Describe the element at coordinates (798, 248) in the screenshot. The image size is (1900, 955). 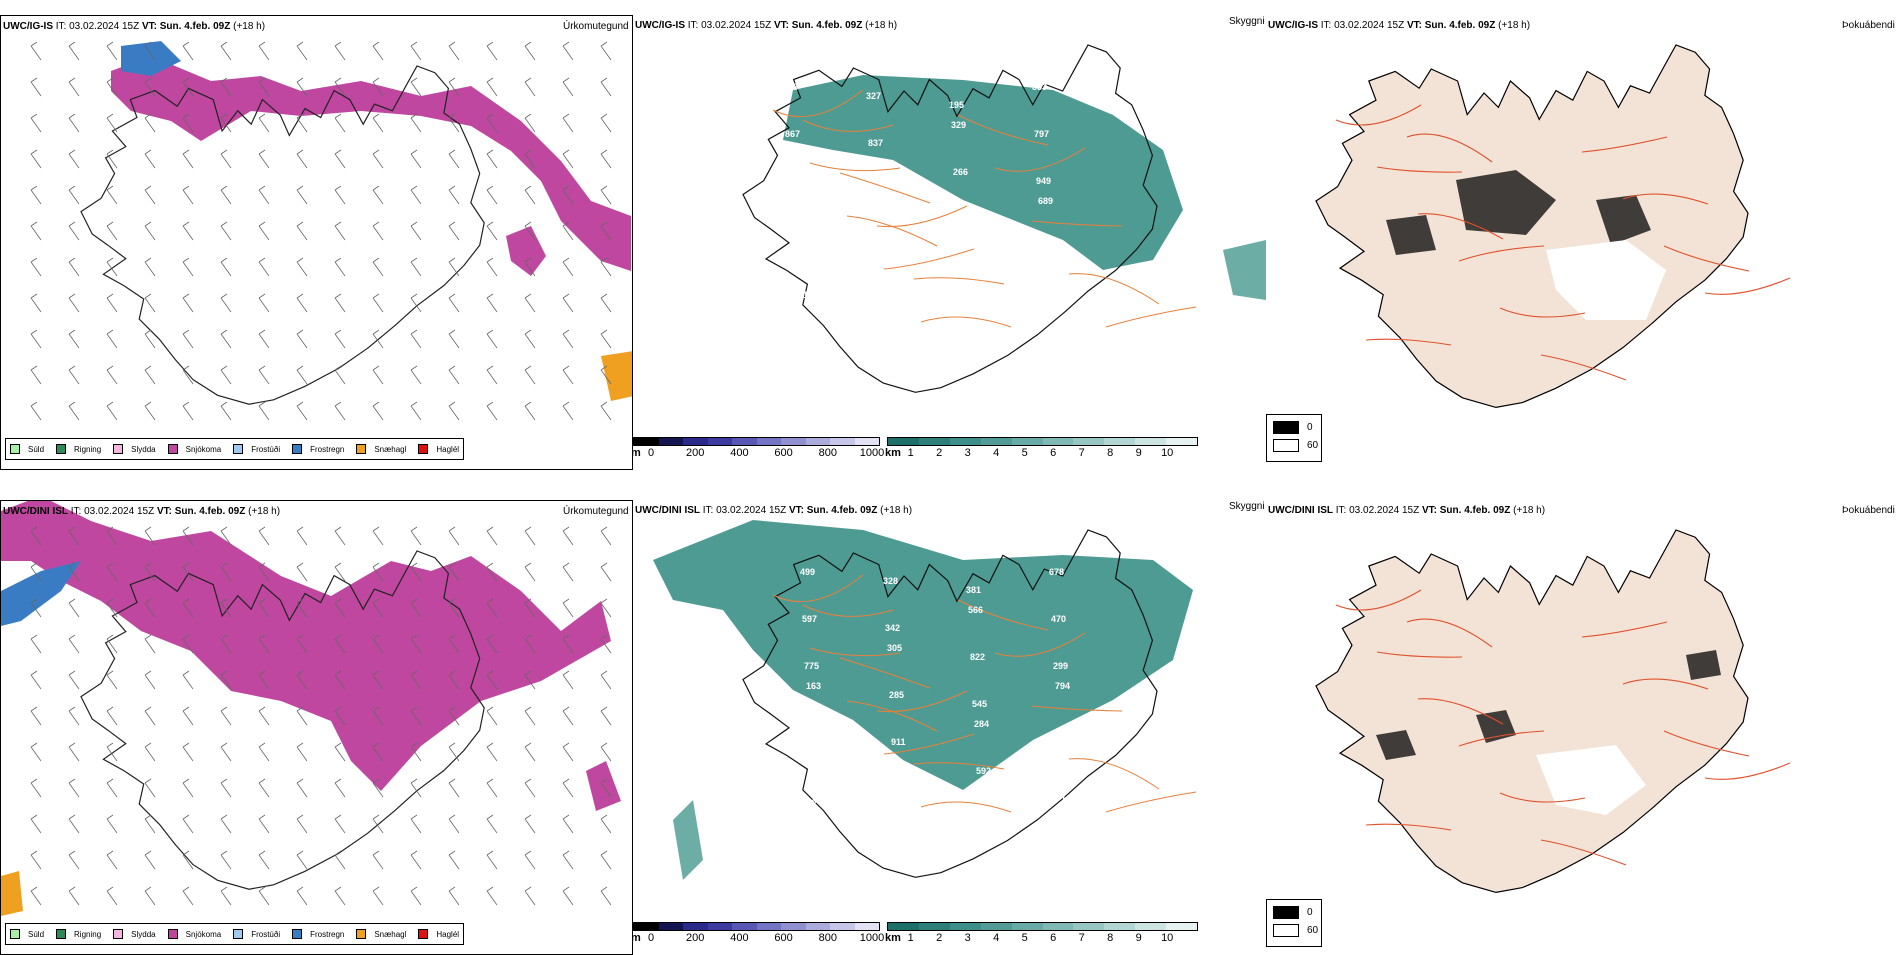
I see `cloud-base-label: 838` at that location.